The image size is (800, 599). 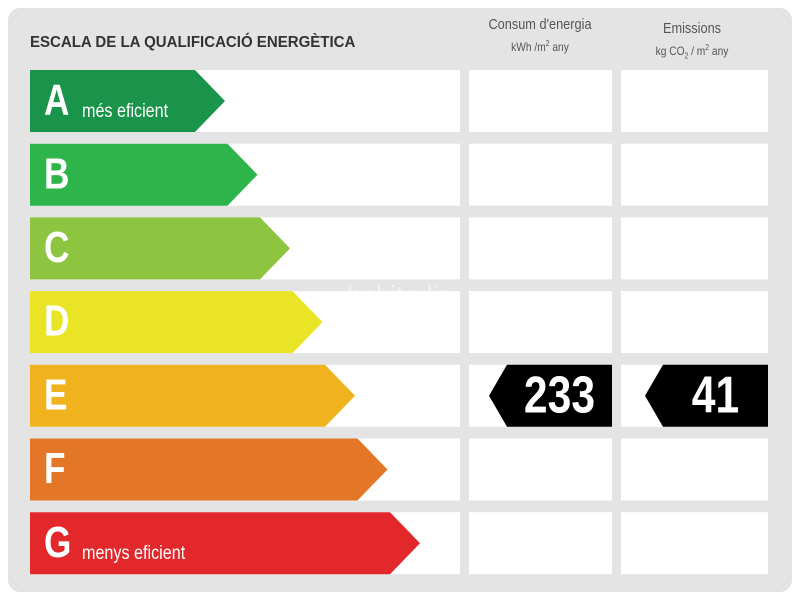 What do you see at coordinates (56, 100) in the screenshot?
I see `rating-letter: A` at bounding box center [56, 100].